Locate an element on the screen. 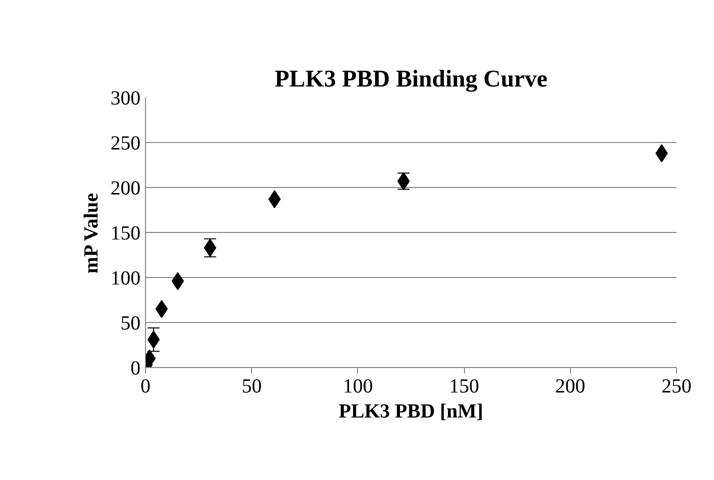 The width and height of the screenshot is (714, 480). y-tick-label: 150 is located at coordinates (125, 233).